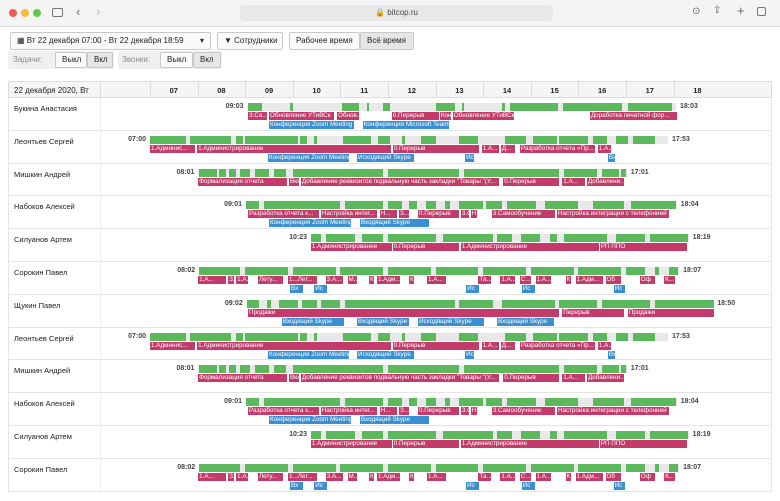  What do you see at coordinates (671, 312) in the screenshot?
I see `task-bar: Продажи` at bounding box center [671, 312].